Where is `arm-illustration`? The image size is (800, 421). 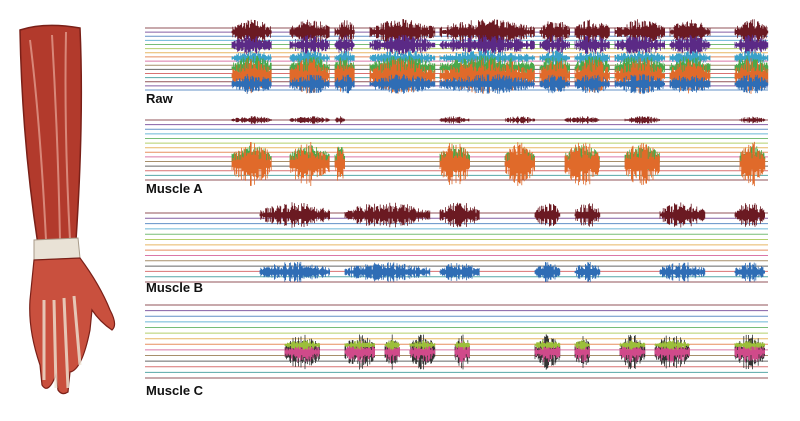 arm-illustration is located at coordinates (67, 209).